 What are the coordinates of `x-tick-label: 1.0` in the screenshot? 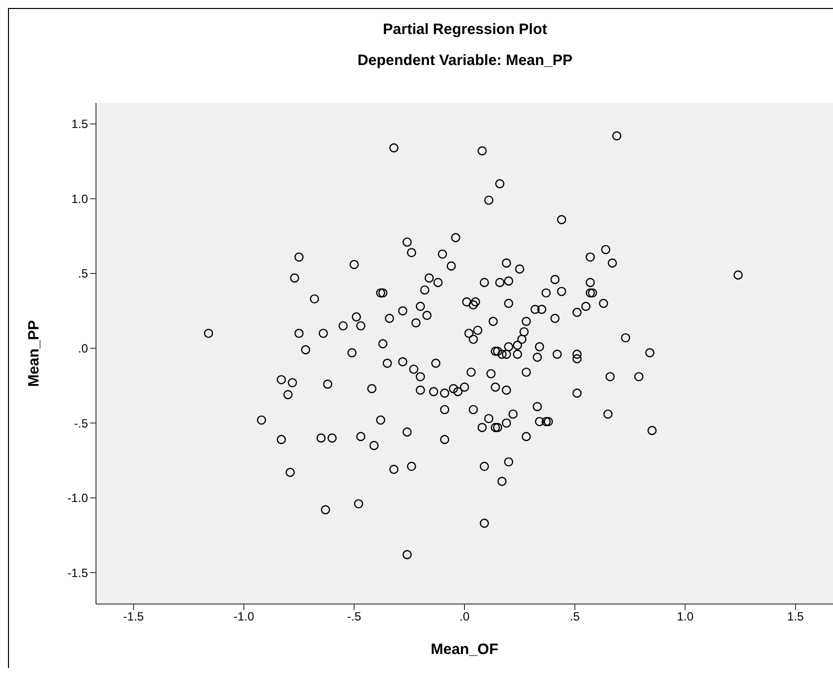 It's located at (685, 617).